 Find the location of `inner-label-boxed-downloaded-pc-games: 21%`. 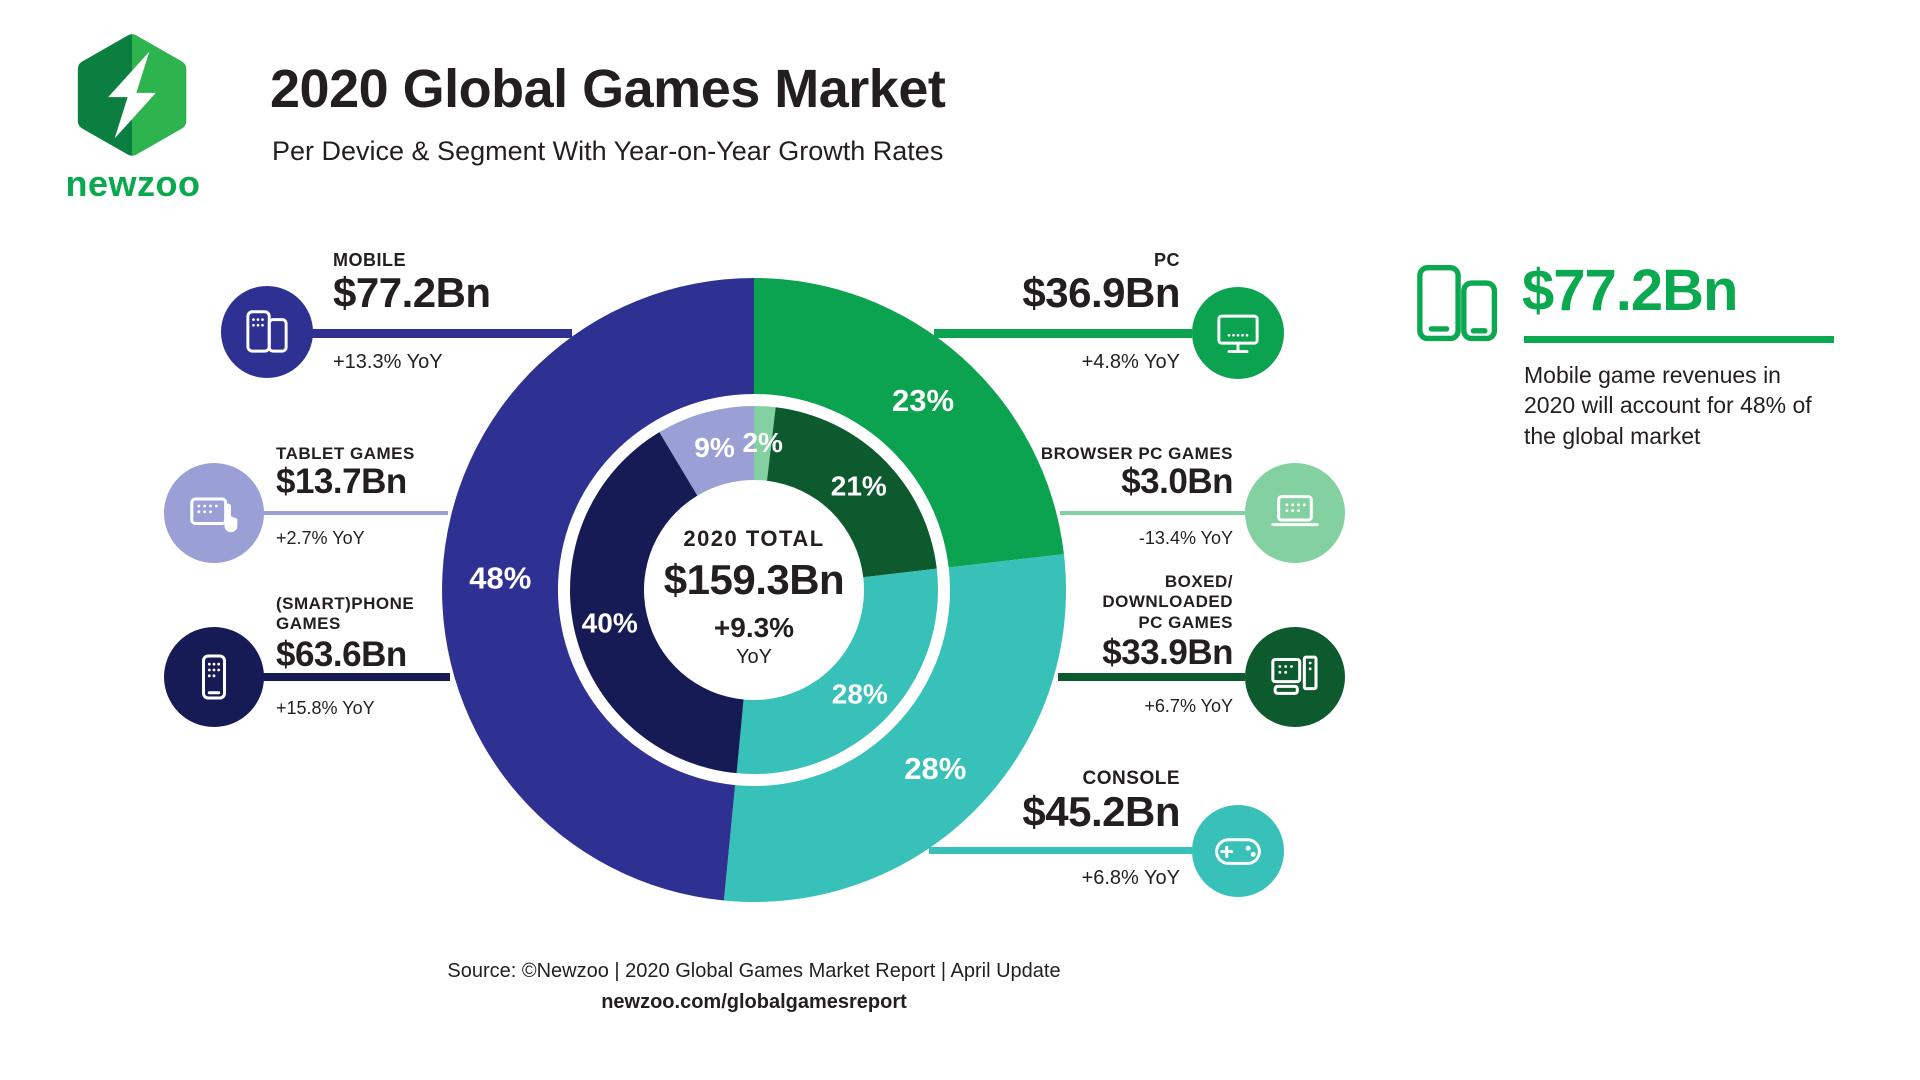

inner-label-boxed-downloaded-pc-games: 21% is located at coordinates (859, 485).